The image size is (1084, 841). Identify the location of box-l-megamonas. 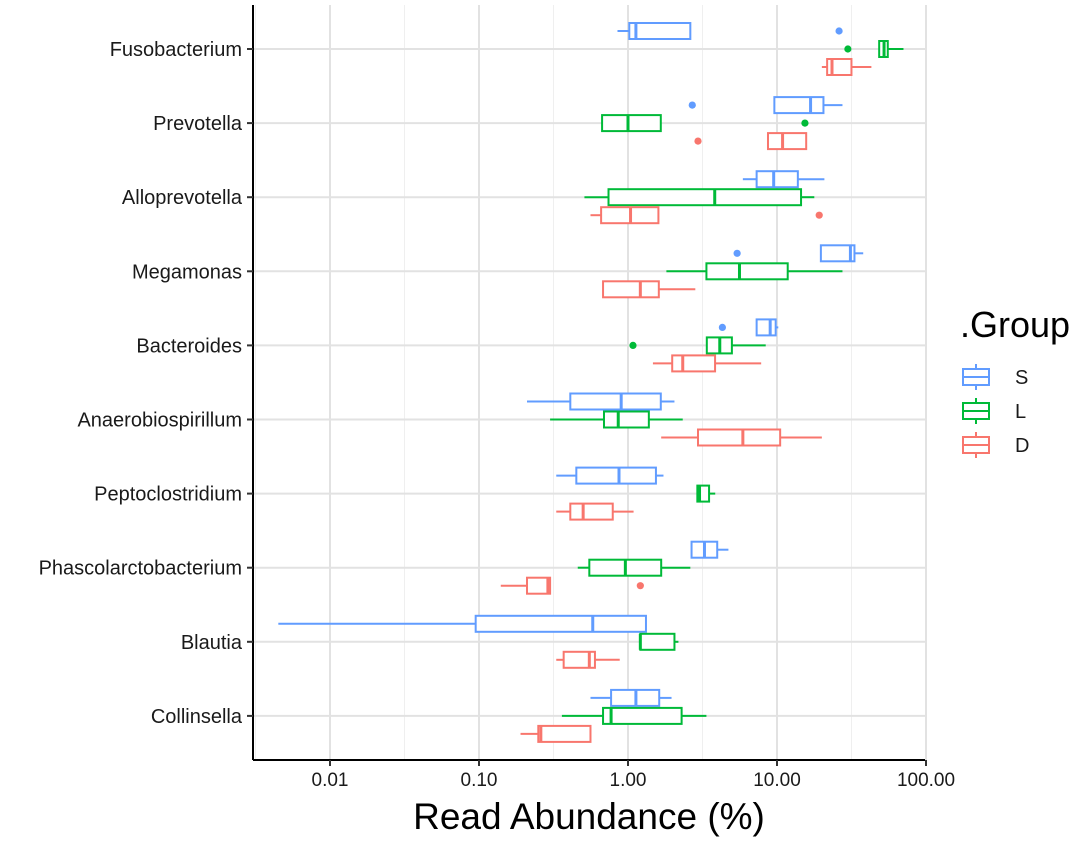
(754, 271).